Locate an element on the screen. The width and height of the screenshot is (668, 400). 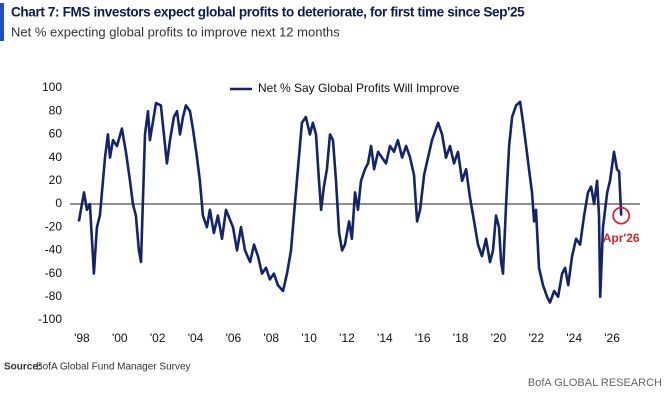
x-tick-label: '98 is located at coordinates (82, 338).